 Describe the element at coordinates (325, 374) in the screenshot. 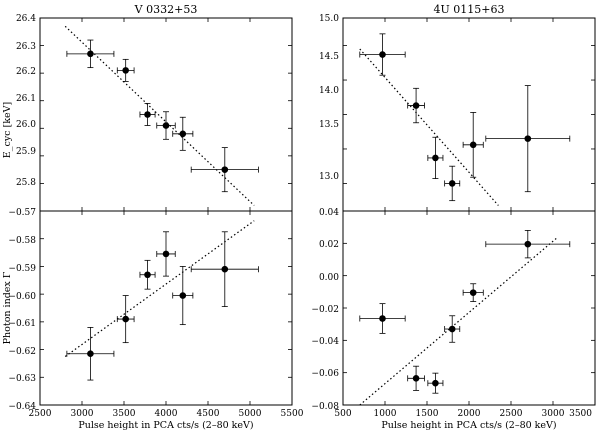

I see `y-tick-label: −0.06` at that location.